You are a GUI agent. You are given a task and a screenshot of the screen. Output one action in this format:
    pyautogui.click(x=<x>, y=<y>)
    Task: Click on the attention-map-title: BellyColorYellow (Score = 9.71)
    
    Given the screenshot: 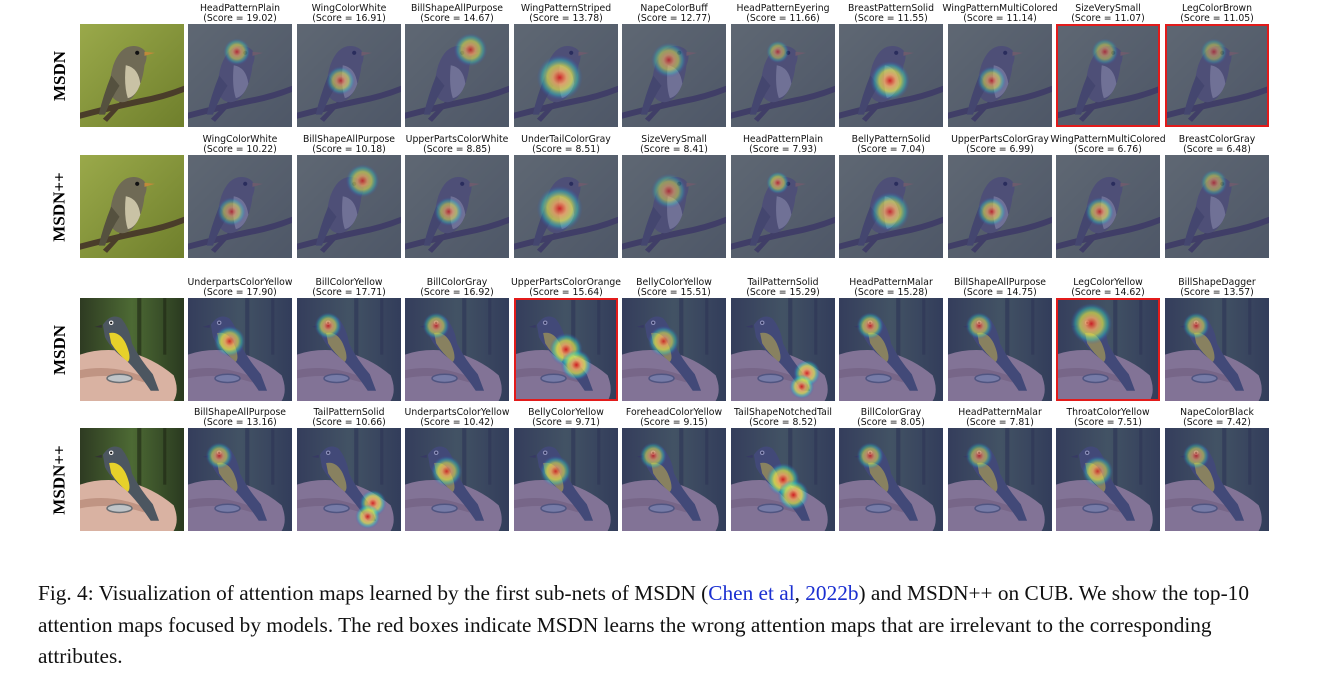 What is the action you would take?
    pyautogui.click(x=566, y=418)
    